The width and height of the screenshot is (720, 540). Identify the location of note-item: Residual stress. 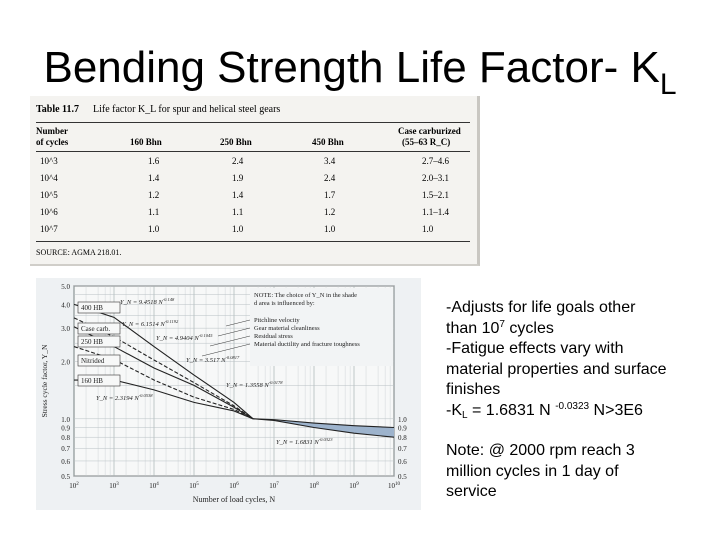
(273, 336).